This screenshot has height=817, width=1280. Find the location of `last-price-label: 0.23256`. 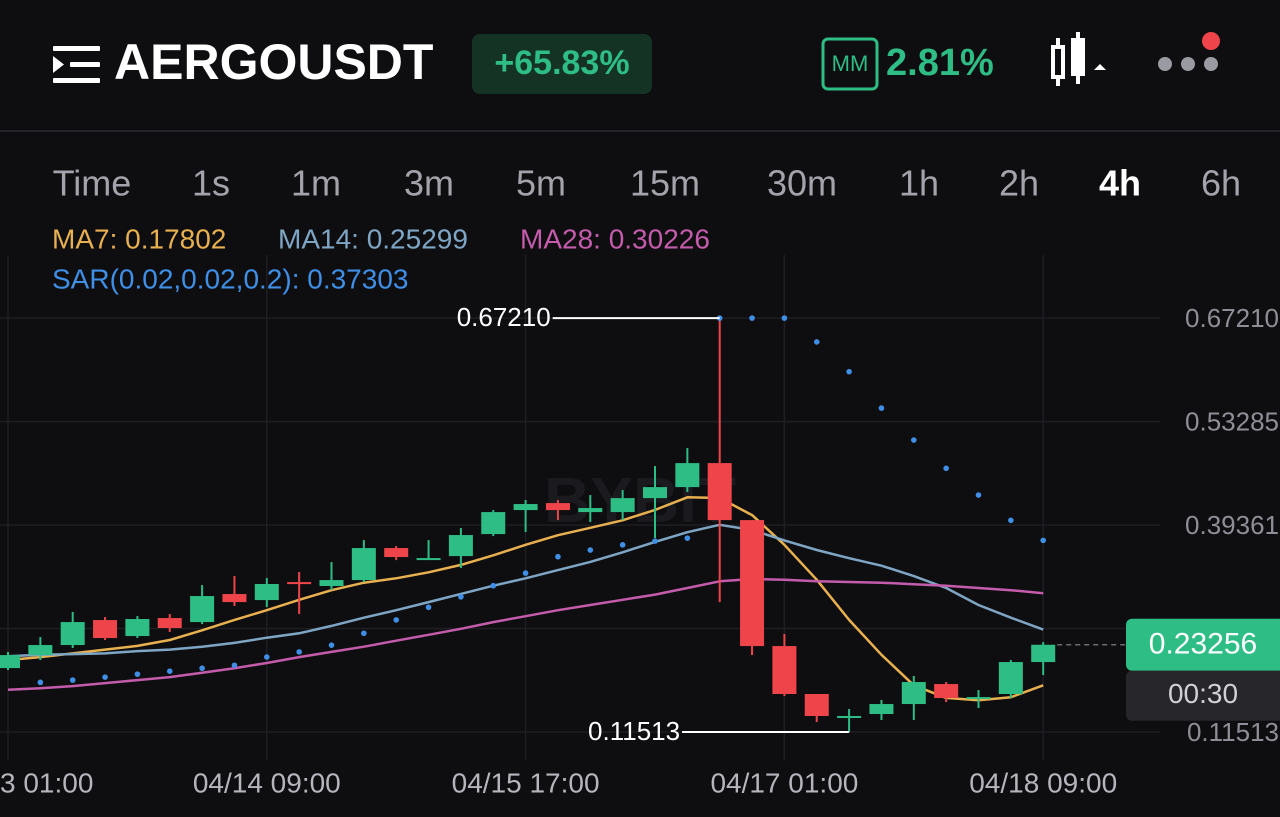

last-price-label: 0.23256 is located at coordinates (1203, 644).